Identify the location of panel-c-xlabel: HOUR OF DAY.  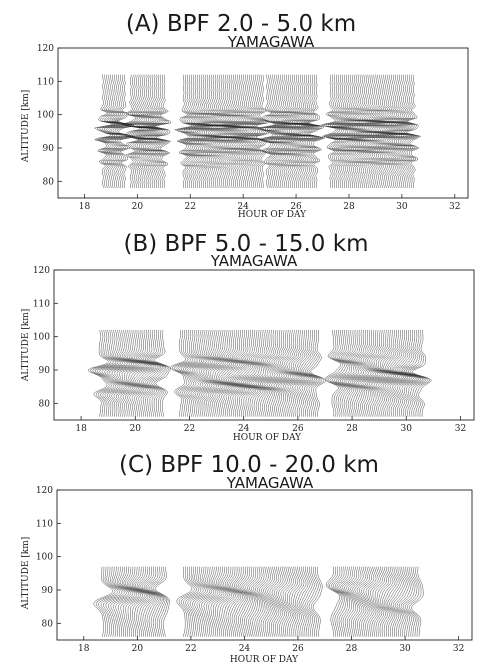
(264, 660).